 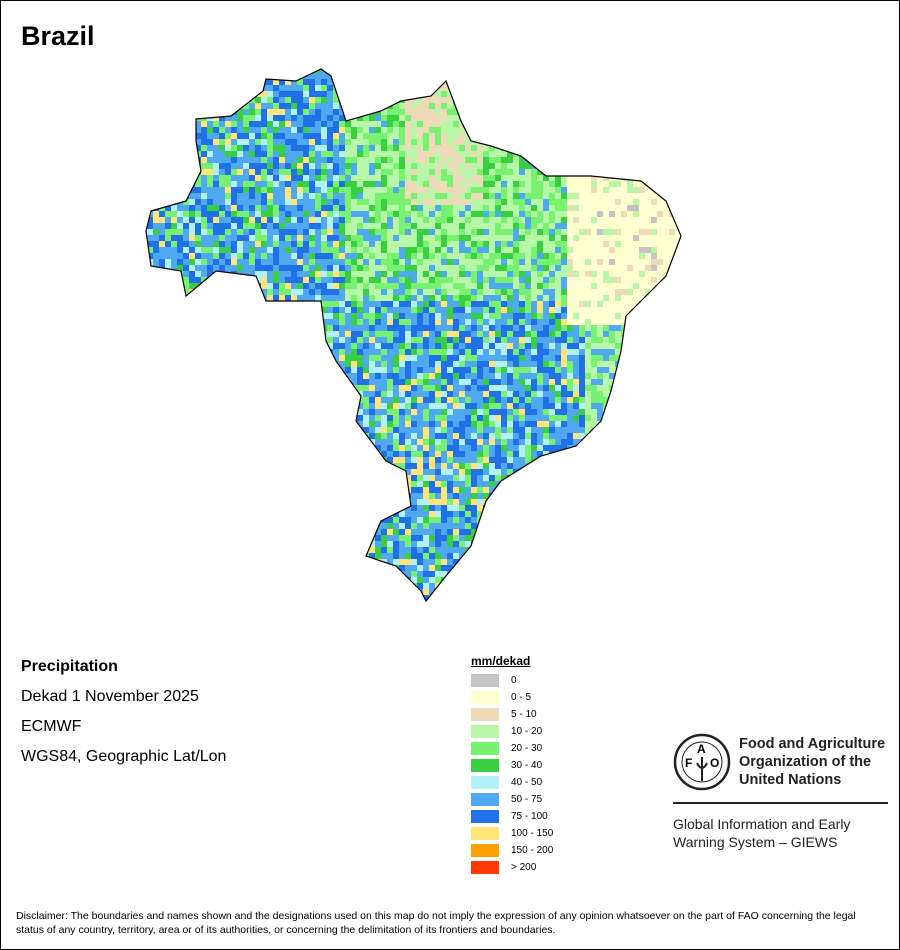 What do you see at coordinates (780, 803) in the screenshot?
I see `divider` at bounding box center [780, 803].